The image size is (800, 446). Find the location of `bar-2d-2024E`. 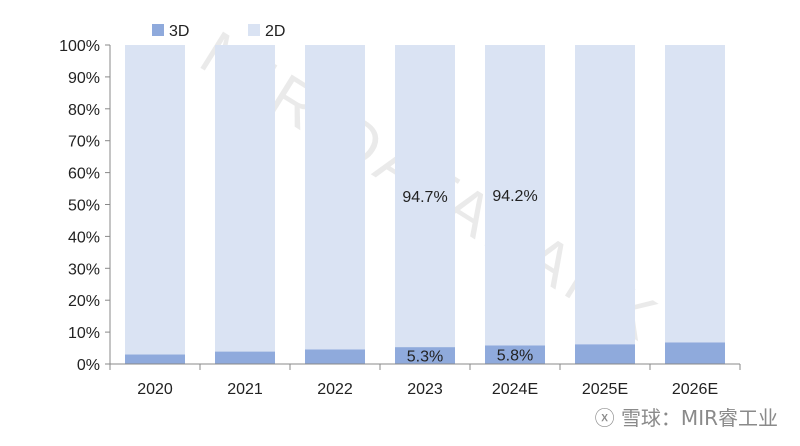

bar-2d-2024E is located at coordinates (515, 195).